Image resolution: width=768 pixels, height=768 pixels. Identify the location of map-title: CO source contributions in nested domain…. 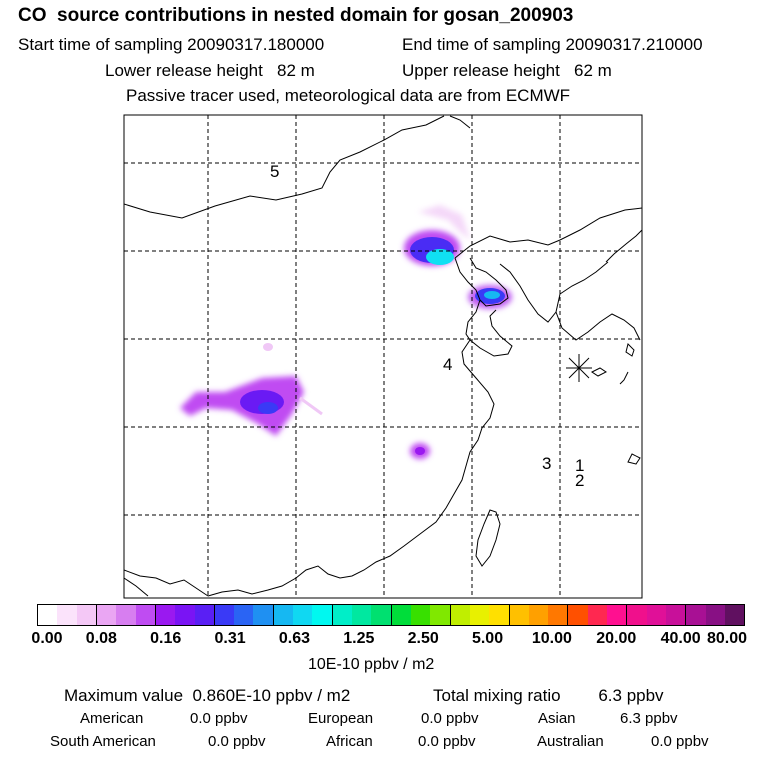
(296, 15).